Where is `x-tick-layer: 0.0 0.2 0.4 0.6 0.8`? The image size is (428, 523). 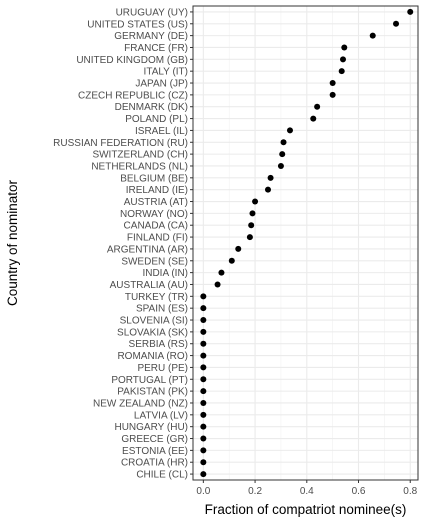
x-tick-layer: 0.0 0.2 0.4 0.6 0.8 is located at coordinates (307, 488).